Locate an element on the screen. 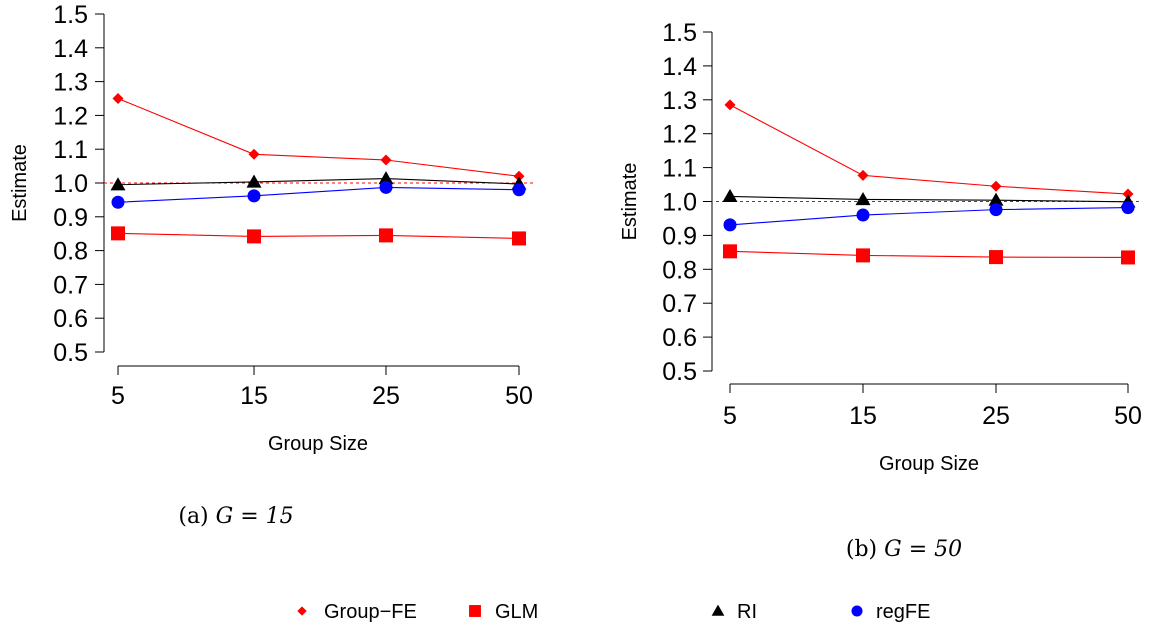  caption-prefix: (b) is located at coordinates (865, 549).